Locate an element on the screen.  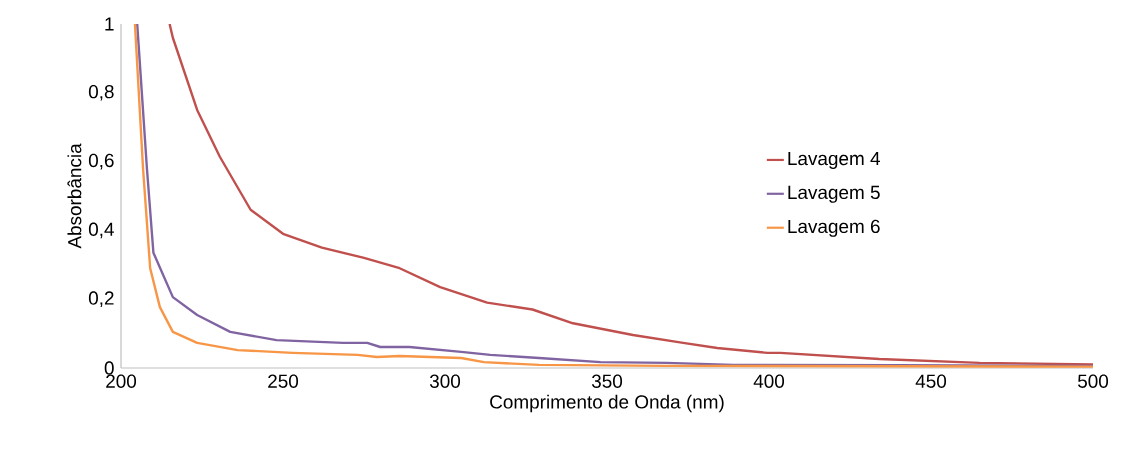
x-axis-title: Comprimento de Onda (nm) is located at coordinates (607, 403).